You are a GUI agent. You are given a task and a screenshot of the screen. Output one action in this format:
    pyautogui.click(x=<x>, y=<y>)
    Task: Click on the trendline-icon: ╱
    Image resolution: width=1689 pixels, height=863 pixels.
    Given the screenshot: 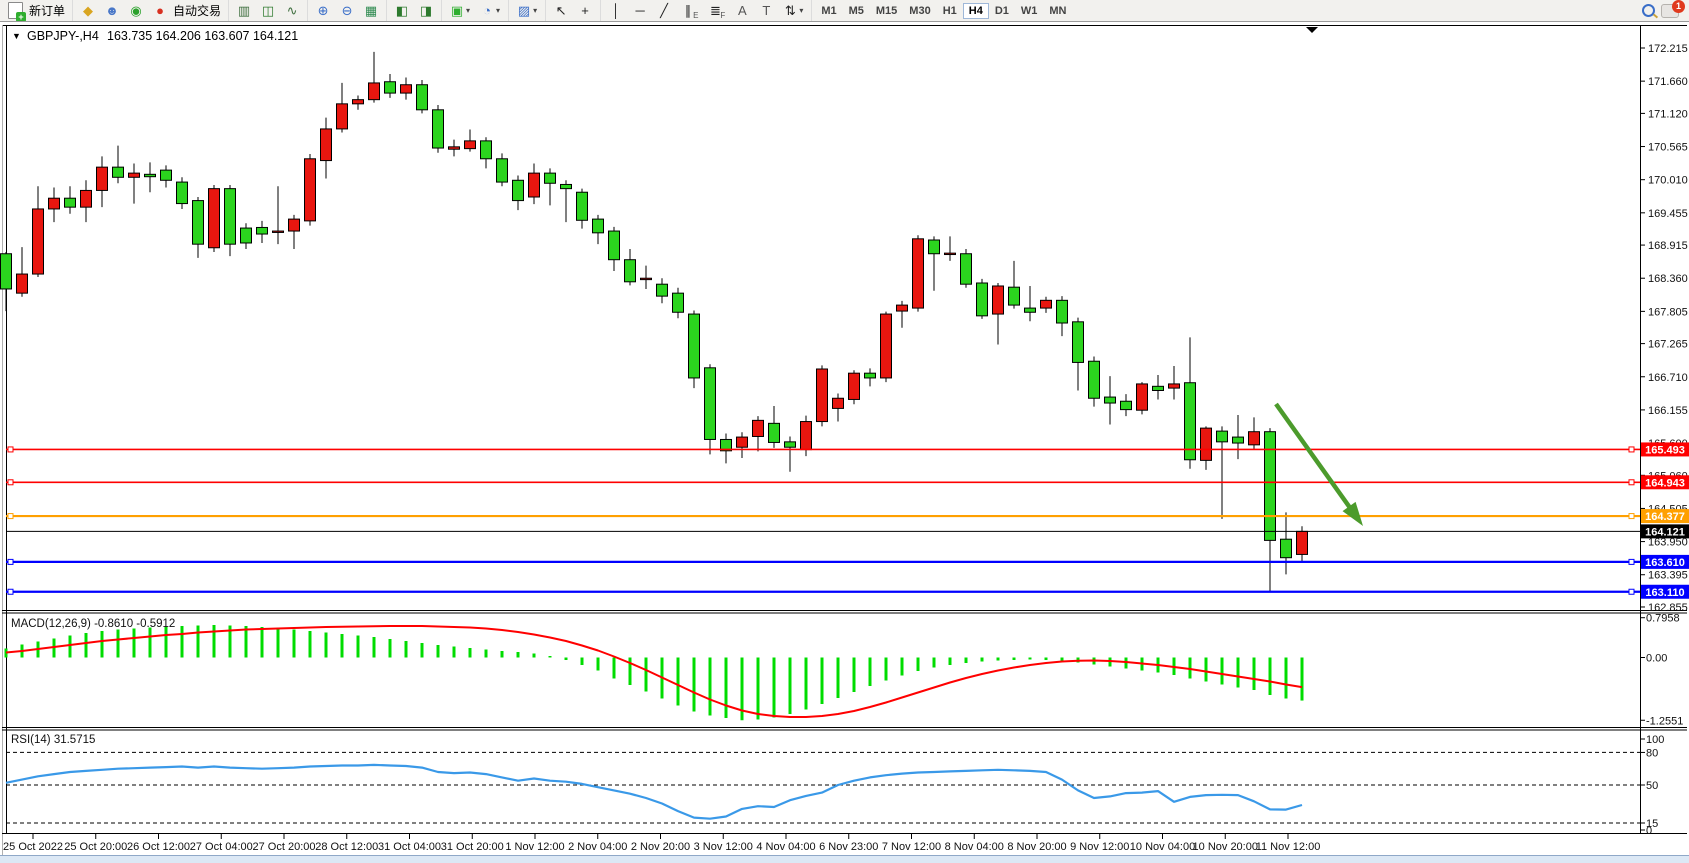 What is the action you would take?
    pyautogui.click(x=664, y=11)
    